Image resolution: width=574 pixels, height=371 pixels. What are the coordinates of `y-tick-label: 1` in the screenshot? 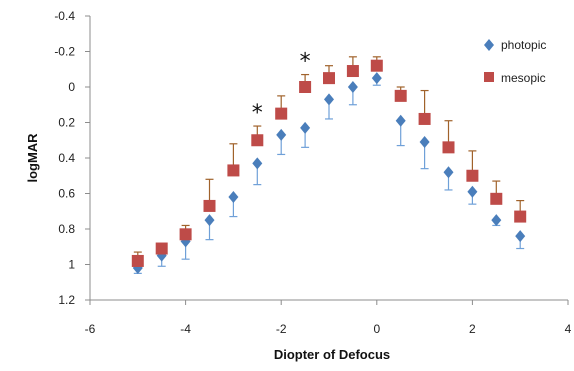 It's located at (71, 265).